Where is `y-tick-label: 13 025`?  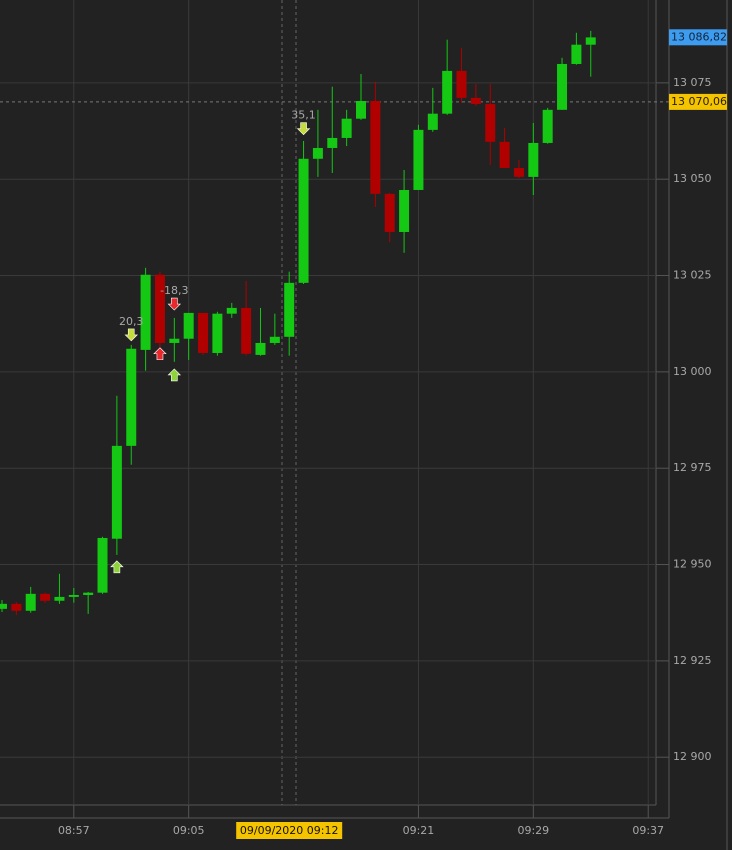
y-tick-label: 13 025 is located at coordinates (692, 275).